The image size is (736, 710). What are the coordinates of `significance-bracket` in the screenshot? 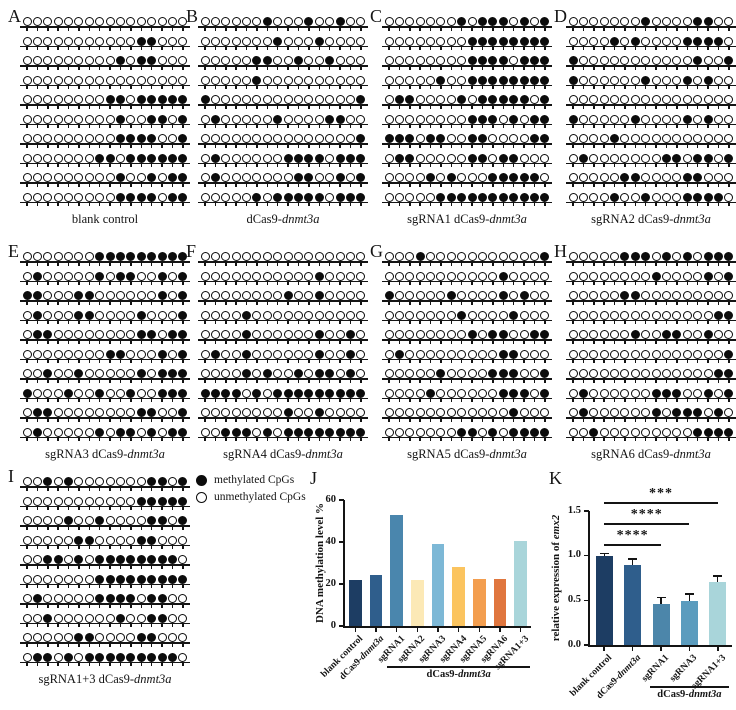 It's located at (632, 545).